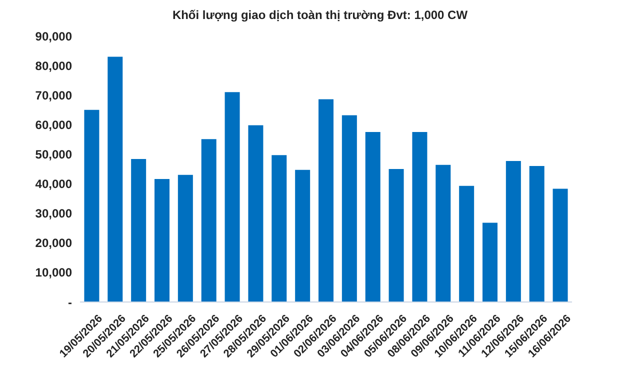 Image resolution: width=640 pixels, height=372 pixels. Describe the element at coordinates (70, 302) in the screenshot. I see `y-tick-label: -` at that location.